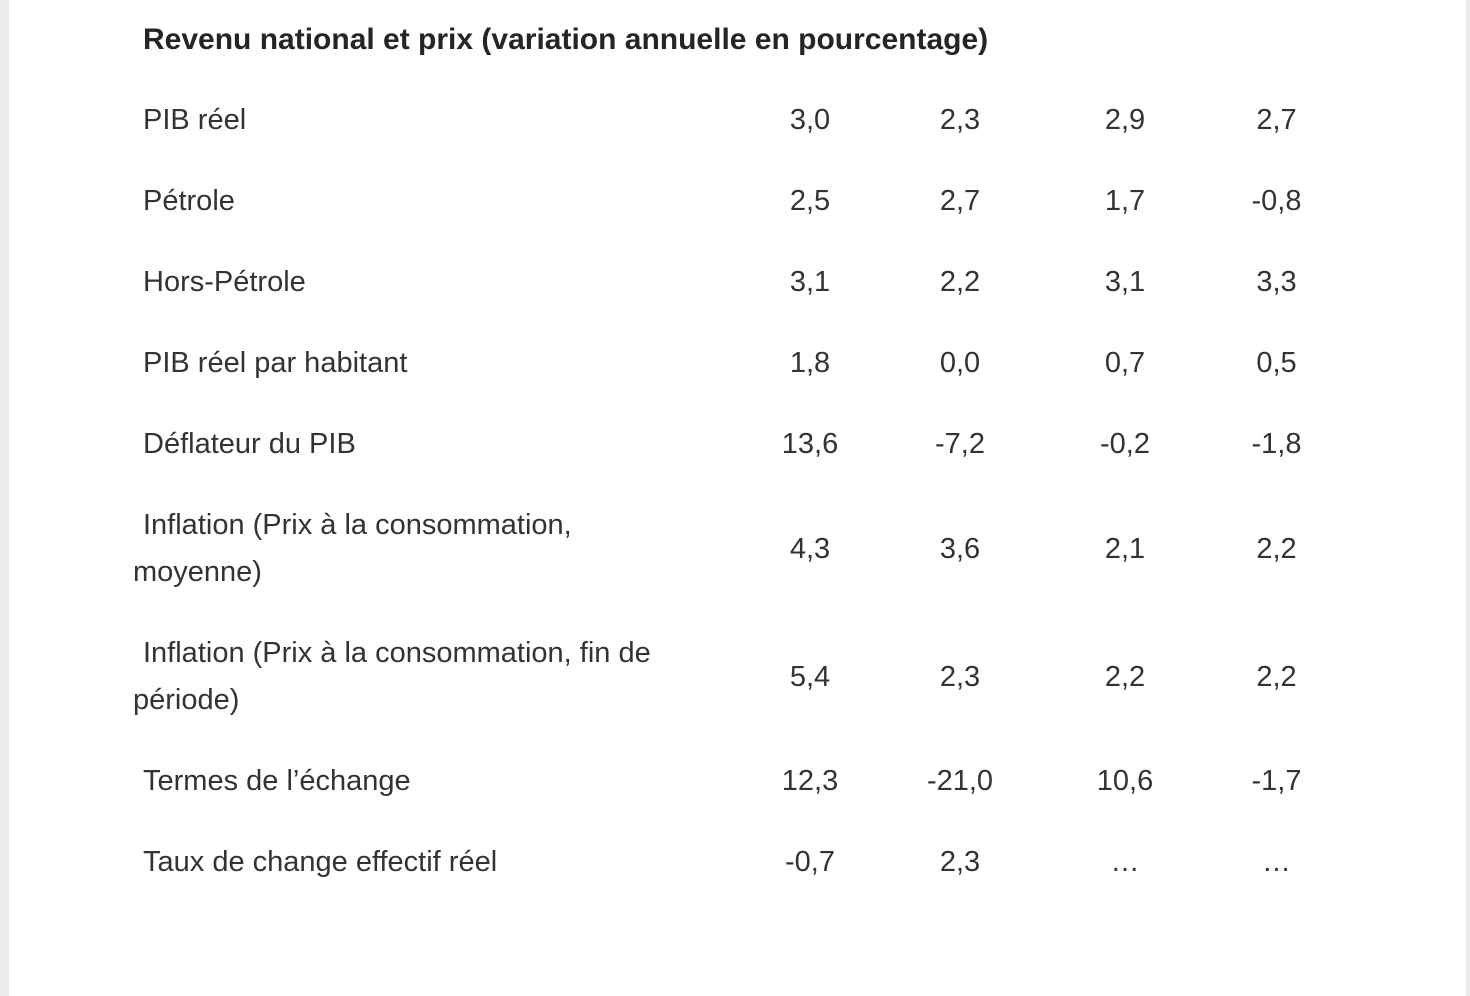 This screenshot has height=996, width=1470. Describe the element at coordinates (4, 498) in the screenshot. I see `left-page-gutter` at that location.